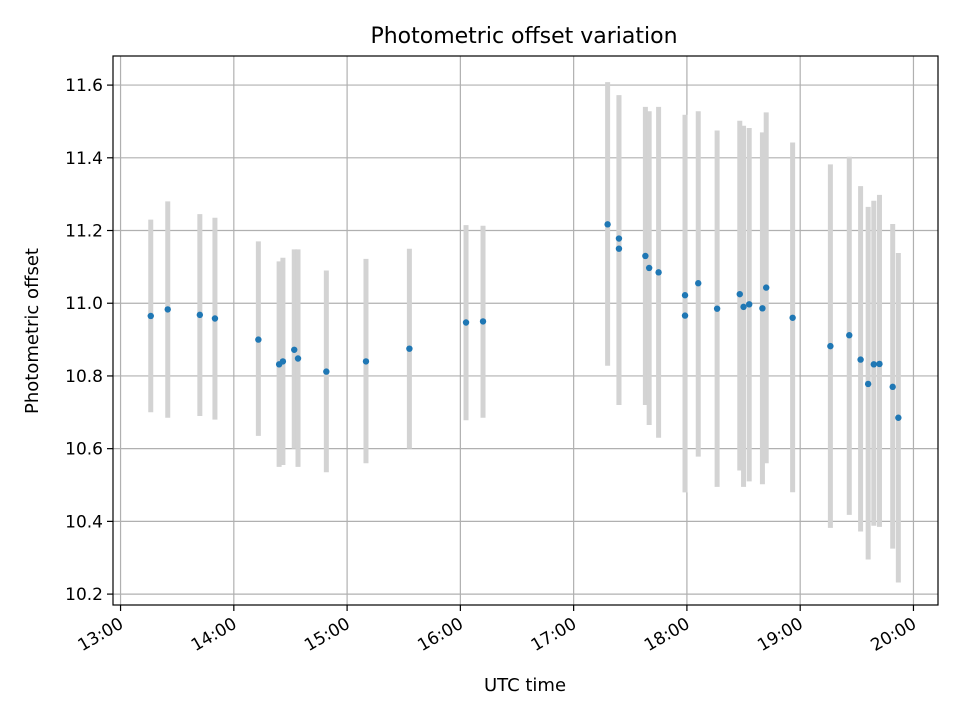 This screenshot has height=720, width=960. I want to click on y-tick-label: 10.2, so click(84, 595).